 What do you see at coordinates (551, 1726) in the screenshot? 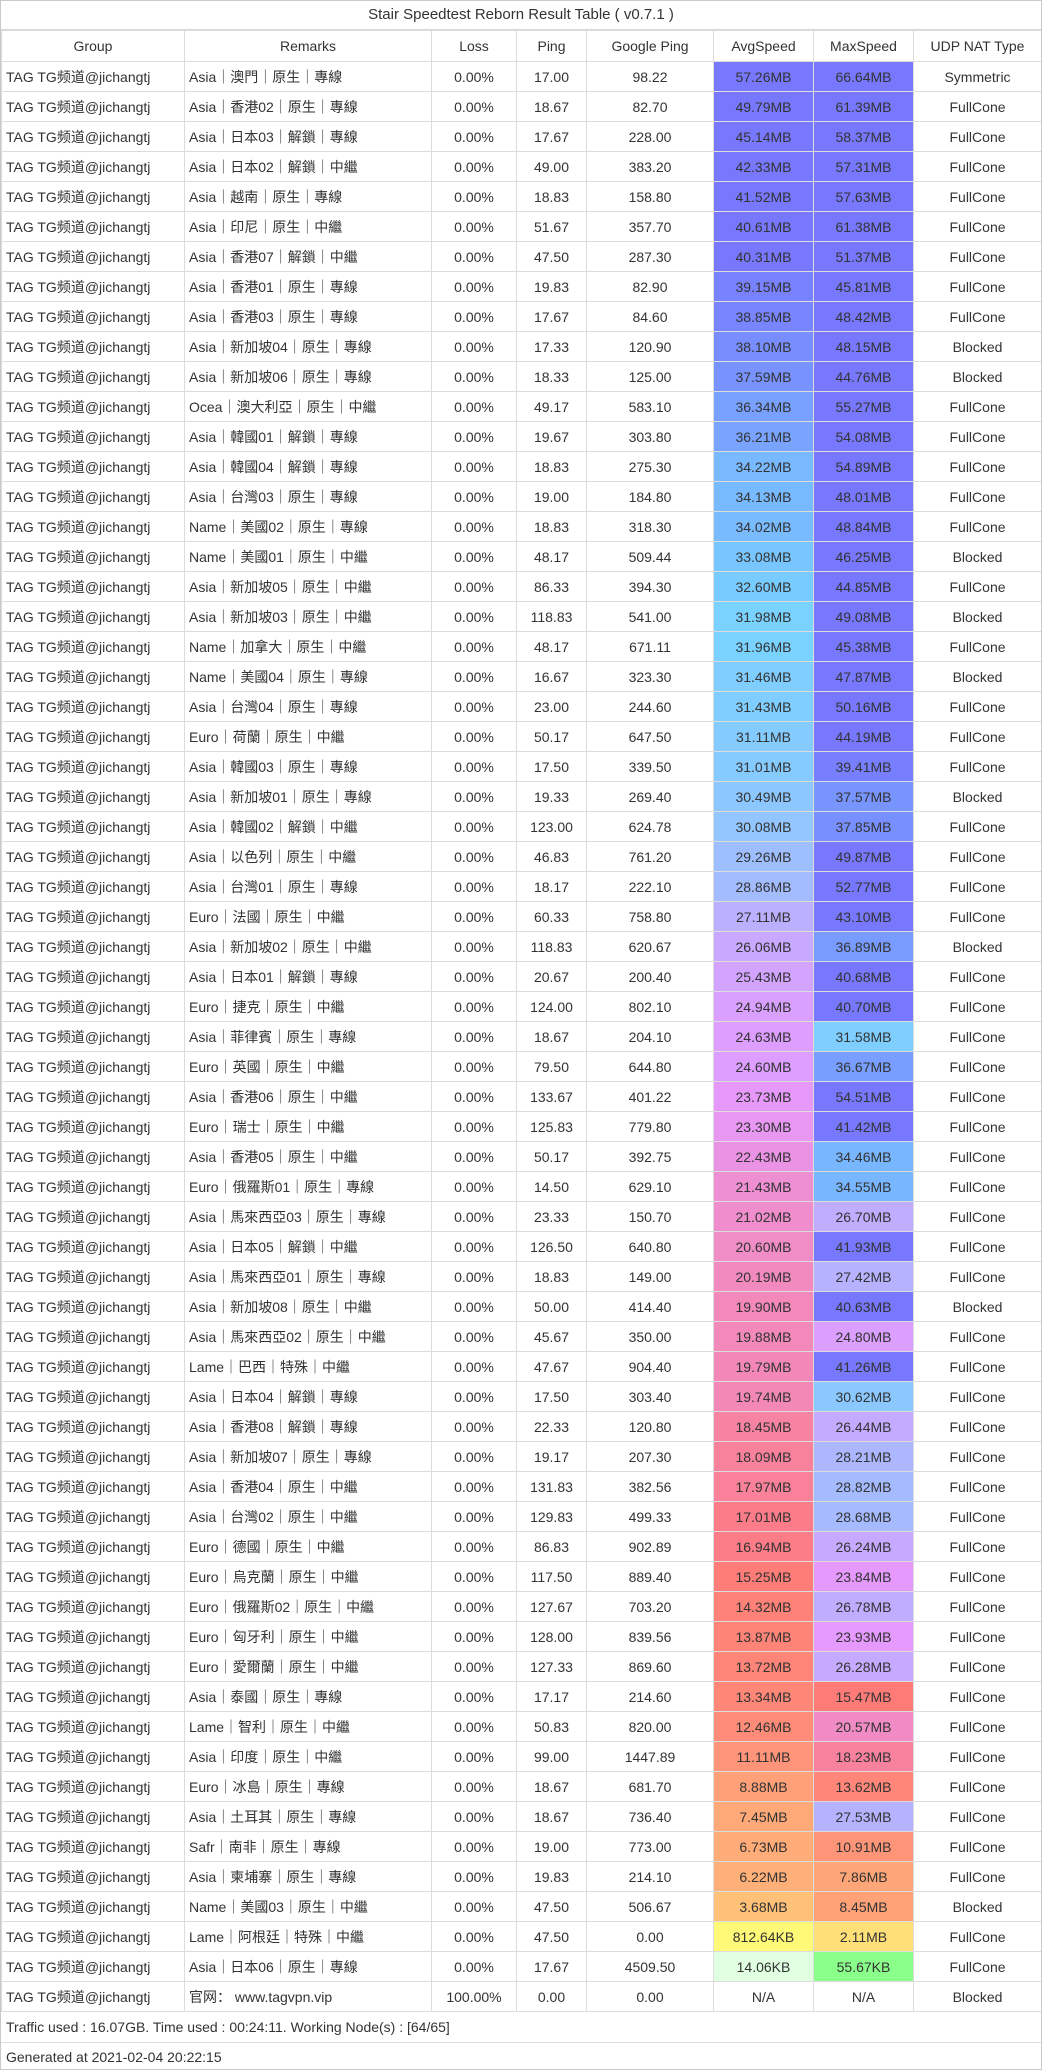
I see `cell-ping: 50.83` at bounding box center [551, 1726].